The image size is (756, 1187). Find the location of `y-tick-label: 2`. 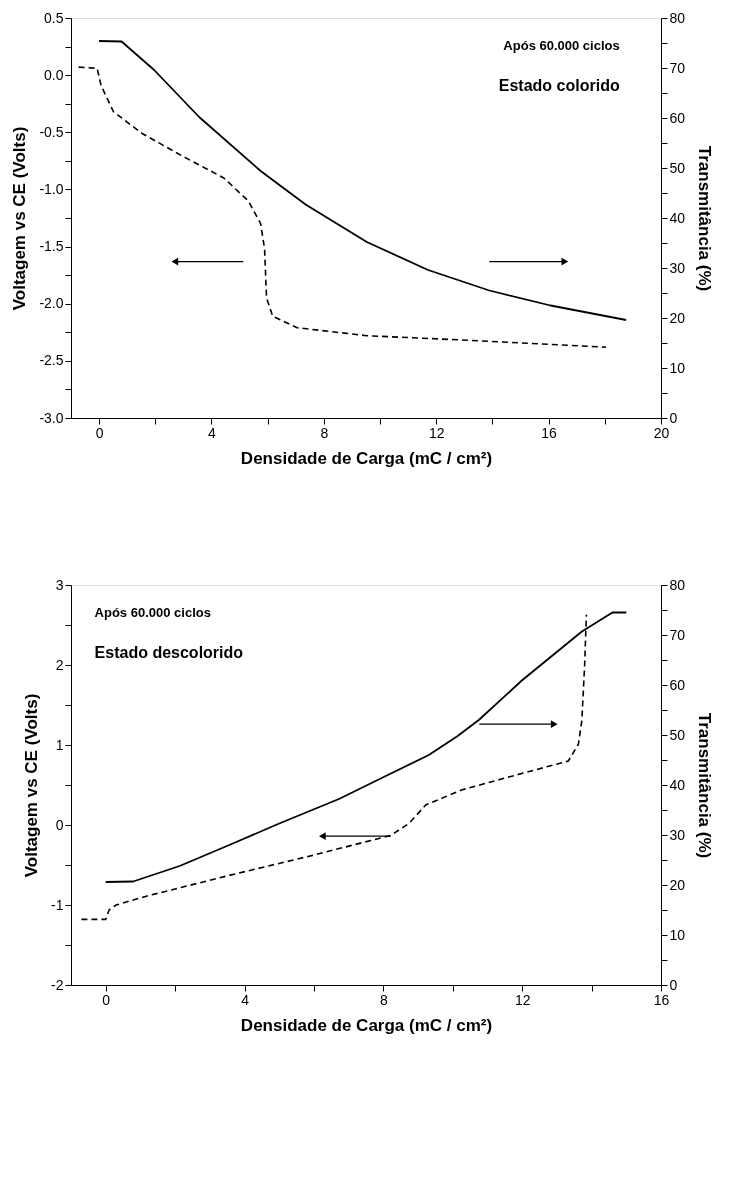

y-tick-label: 2 is located at coordinates (59, 664).